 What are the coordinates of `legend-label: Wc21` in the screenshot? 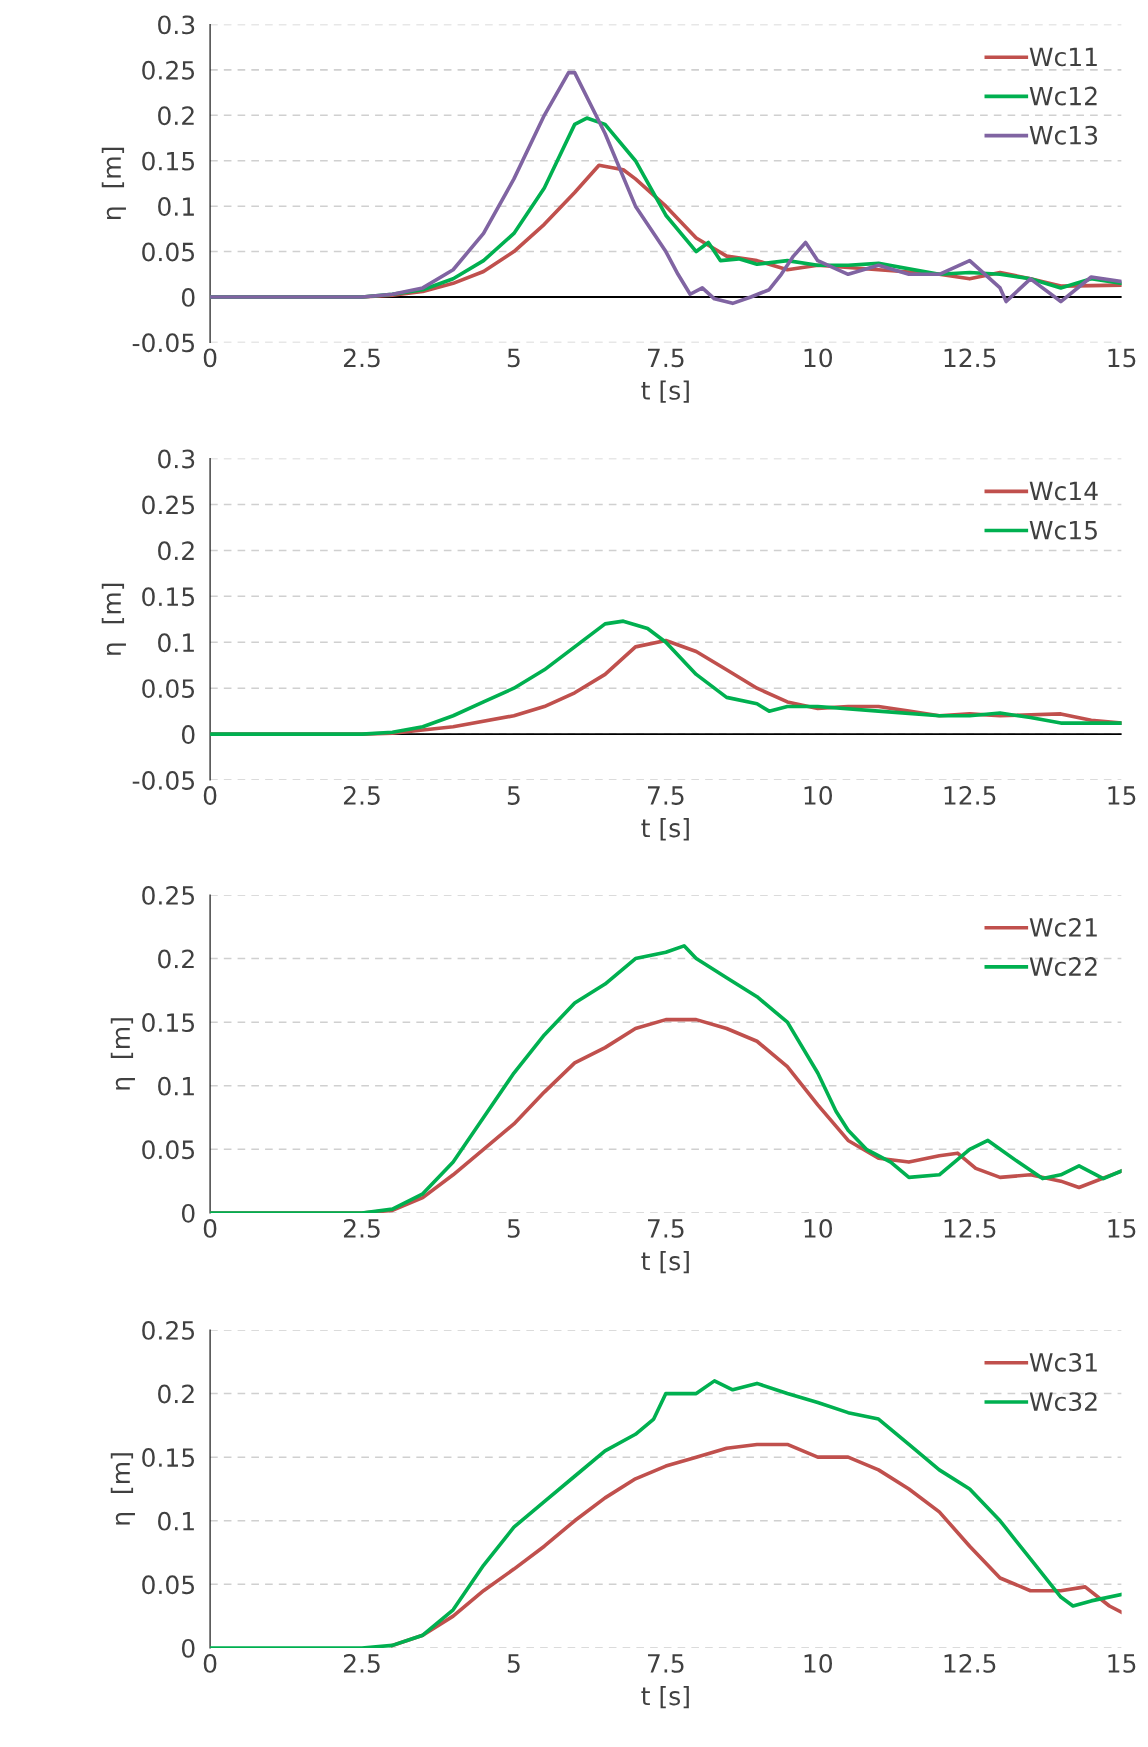 It's located at (1063, 927).